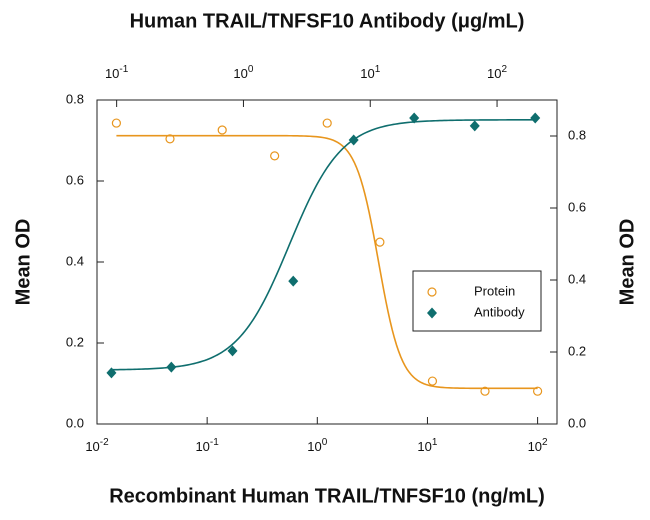 This screenshot has width=650, height=520. I want to click on x2ticks-tick-label: 10¹, so click(370, 73).